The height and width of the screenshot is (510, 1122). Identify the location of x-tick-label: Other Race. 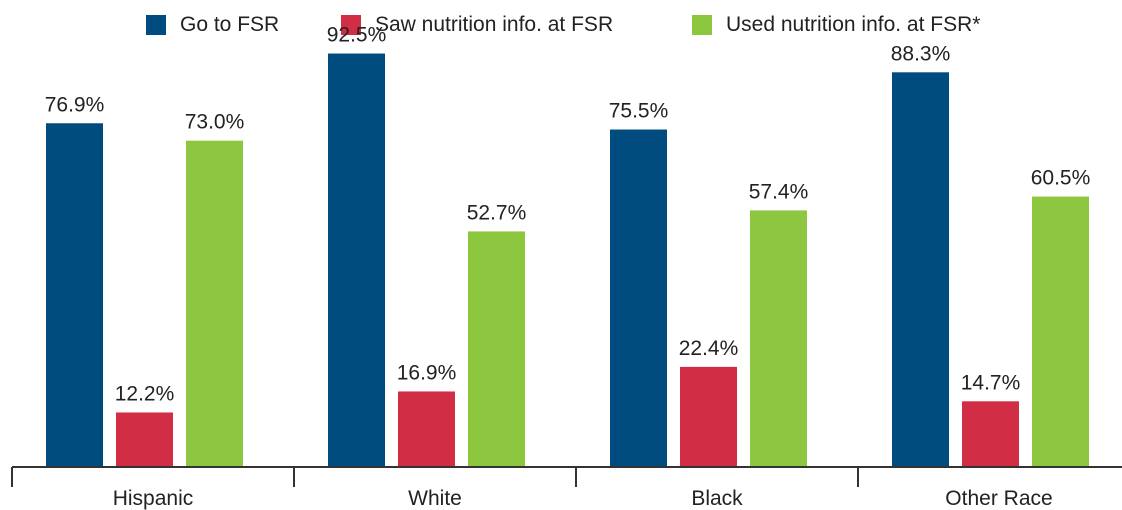
(998, 498).